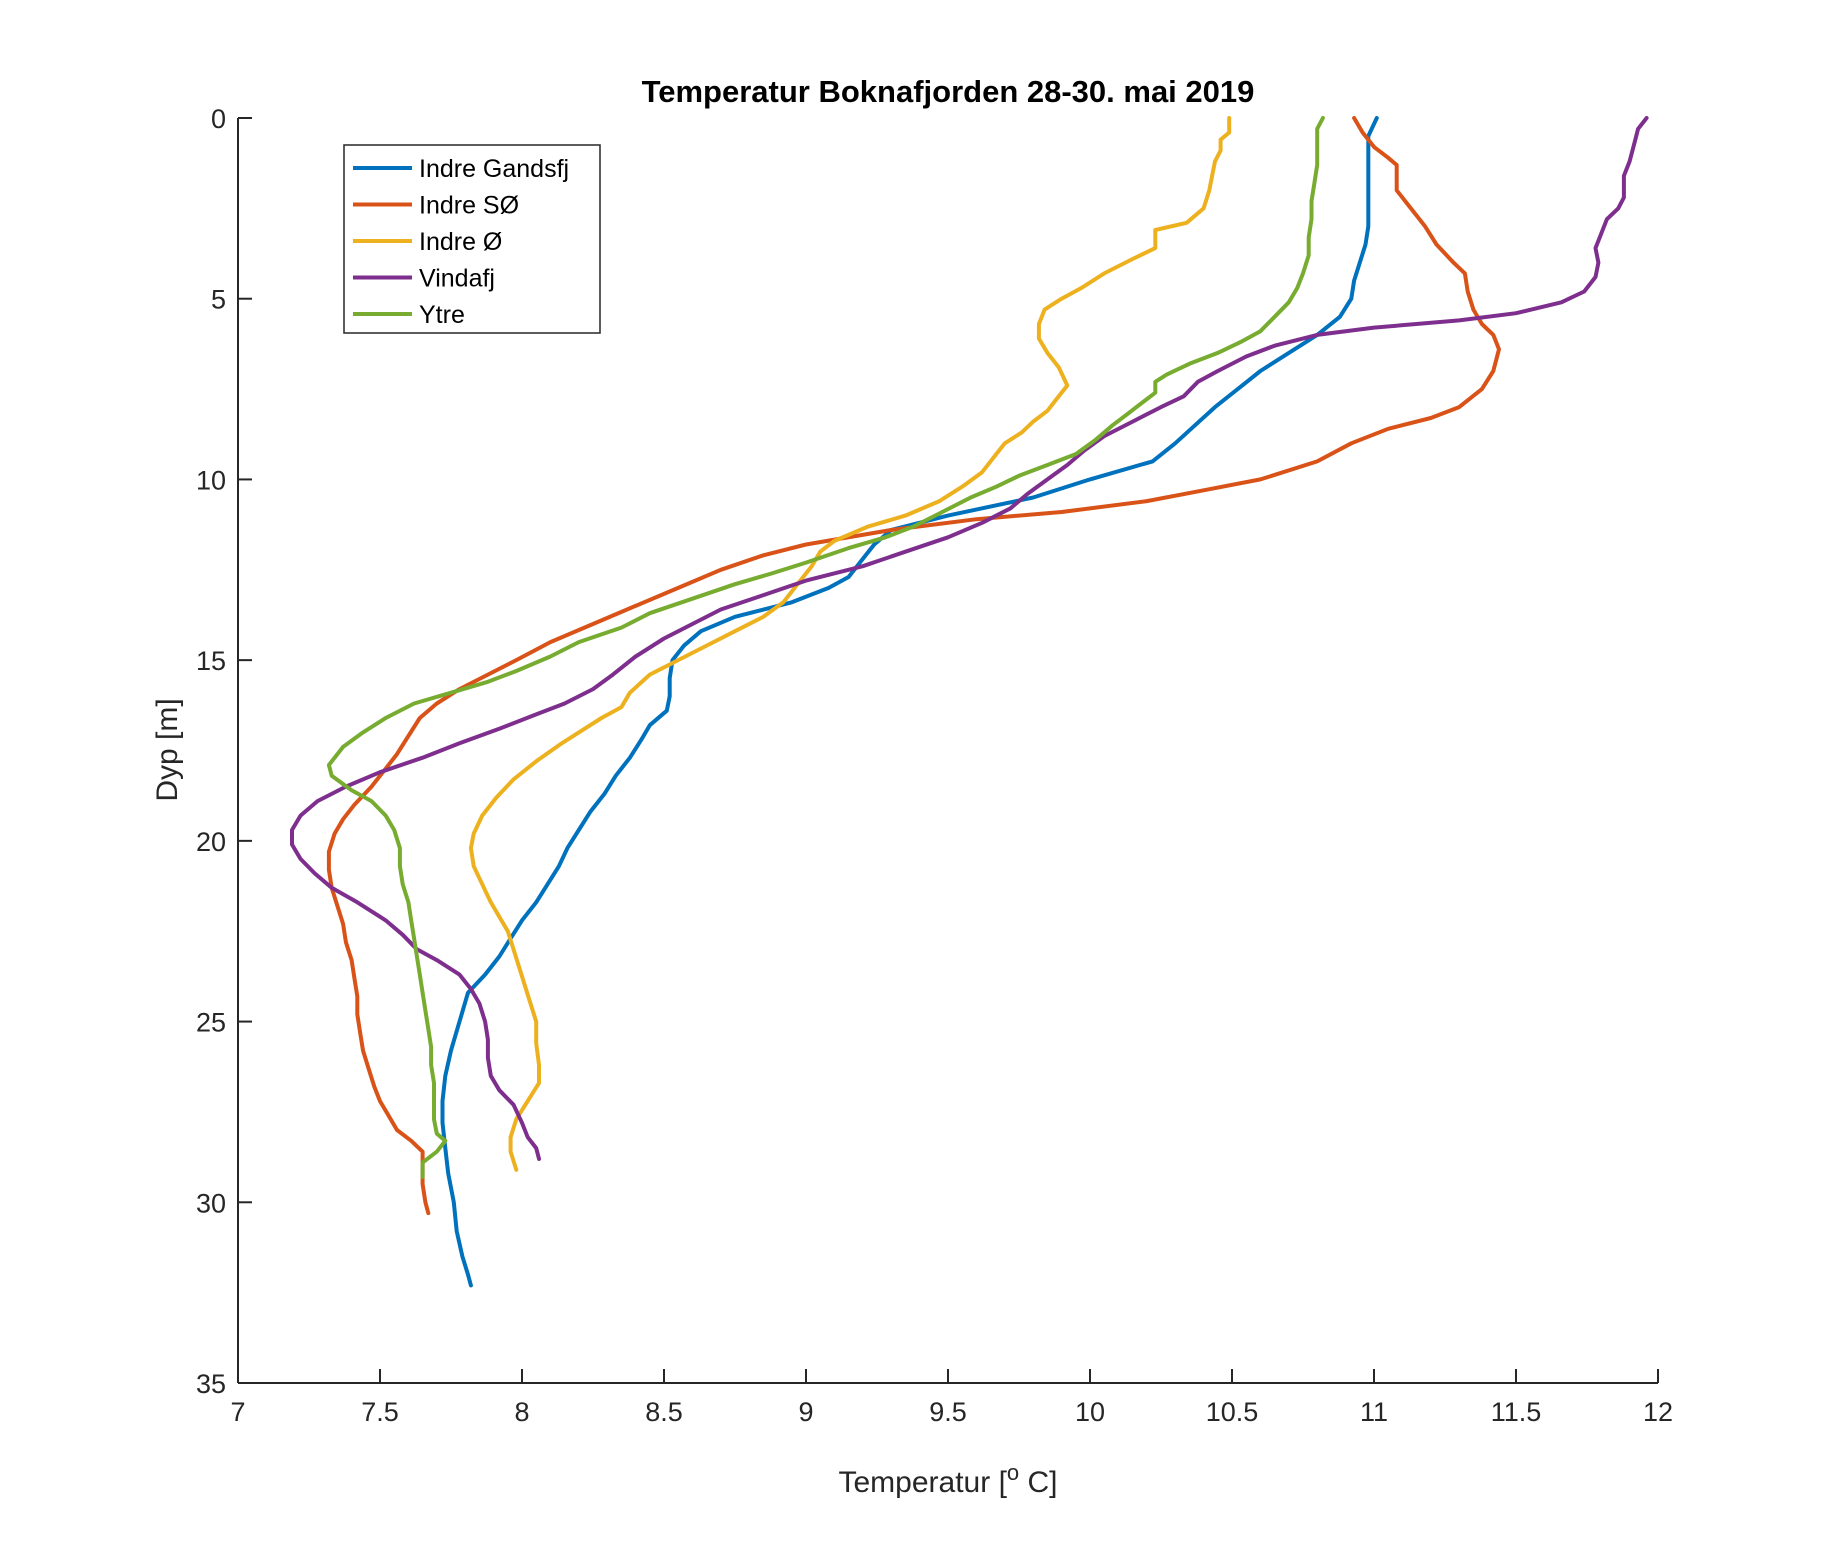  I want to click on legend-item-indre-so: Indre SØ, so click(436, 206).